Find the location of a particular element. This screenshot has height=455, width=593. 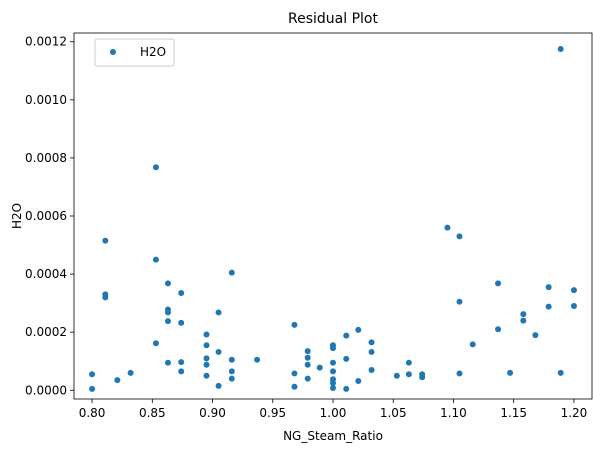

y-tick-label: 0.0012 is located at coordinates (46, 42).